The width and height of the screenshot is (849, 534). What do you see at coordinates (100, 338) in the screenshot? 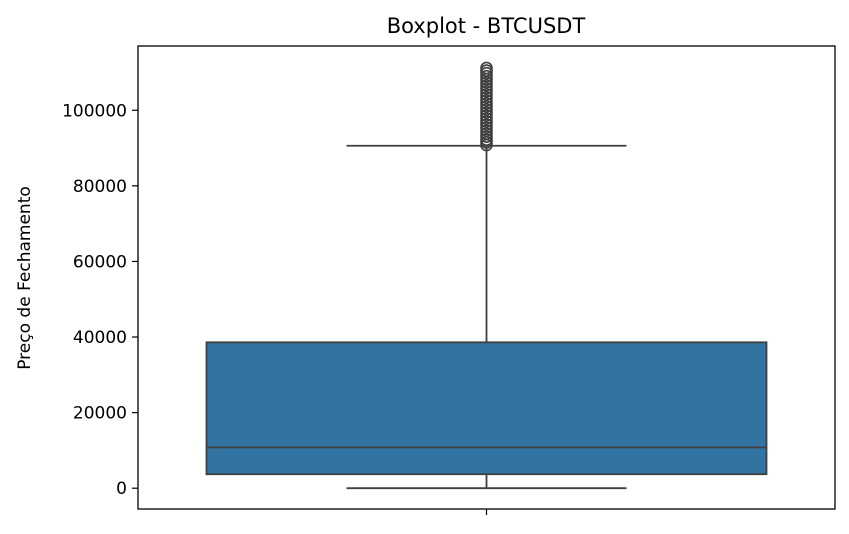
I see `y-tick-label: 40000` at bounding box center [100, 338].